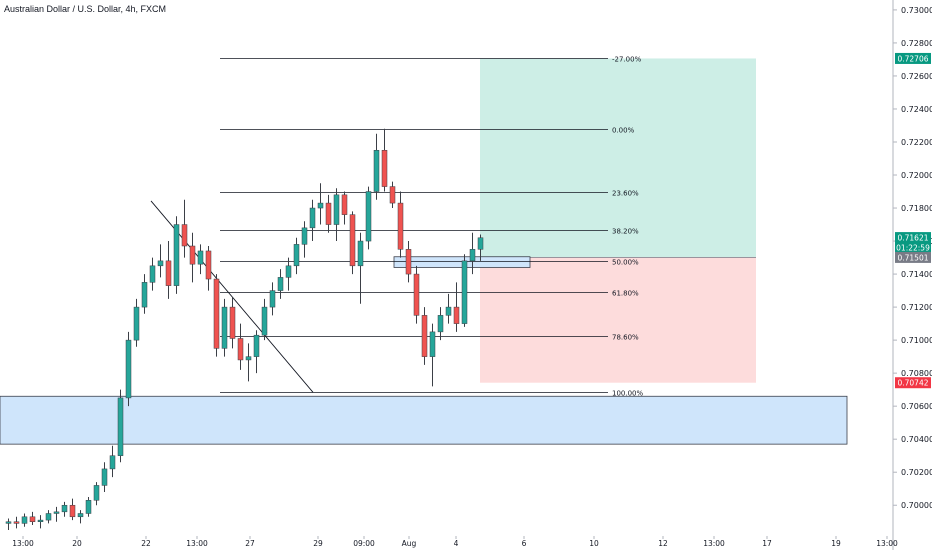  What do you see at coordinates (618, 158) in the screenshot?
I see `profit-zone` at bounding box center [618, 158].